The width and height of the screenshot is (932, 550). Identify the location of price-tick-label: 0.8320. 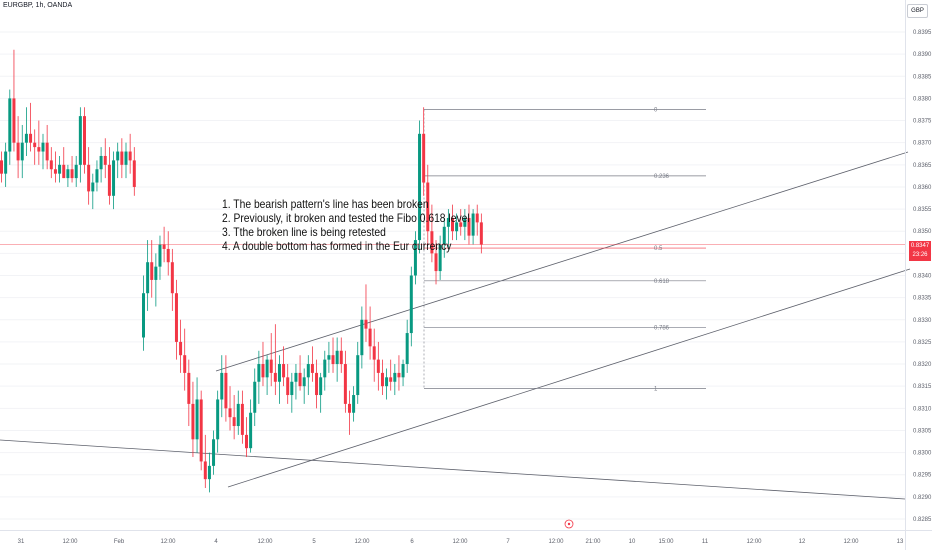
(922, 365).